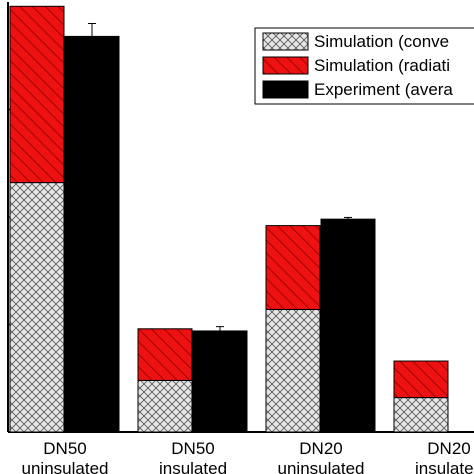 The image size is (474, 474). I want to click on legend-label: Simulation (conve, so click(381, 41).